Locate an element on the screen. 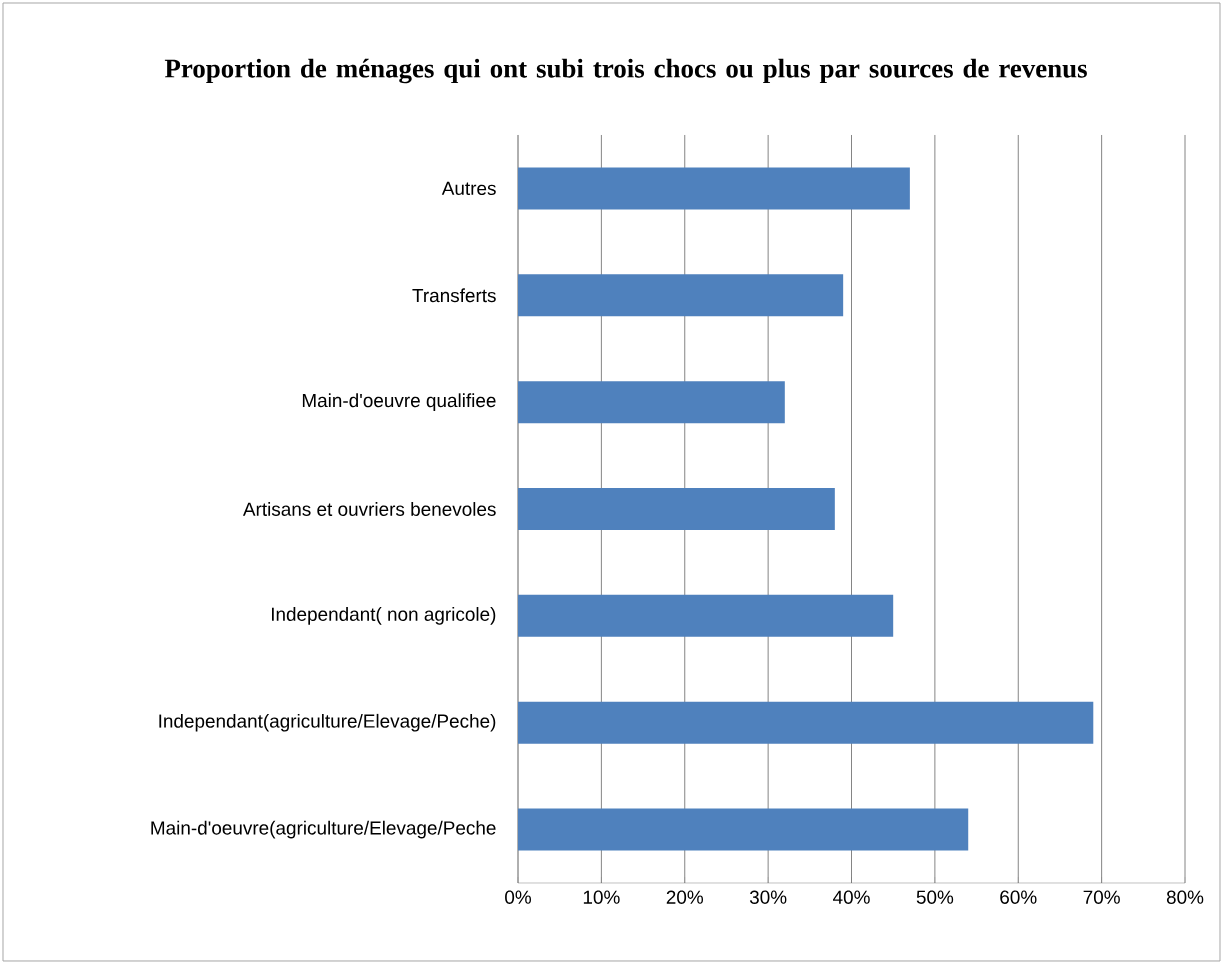 This screenshot has width=1223, height=964. y-tick-label: Artisans et ouvriers benevoles is located at coordinates (369, 509).